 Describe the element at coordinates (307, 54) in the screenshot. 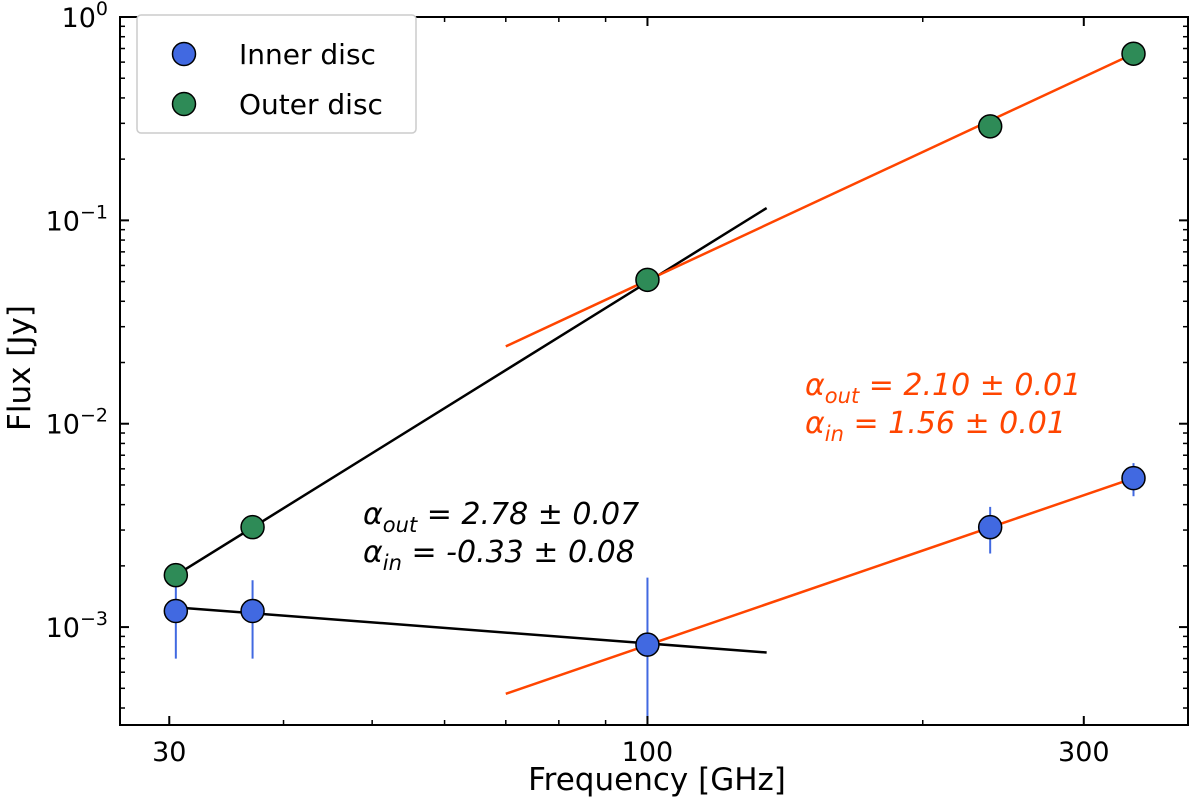

I see `legend-label-inner-disc: Inner disc` at that location.